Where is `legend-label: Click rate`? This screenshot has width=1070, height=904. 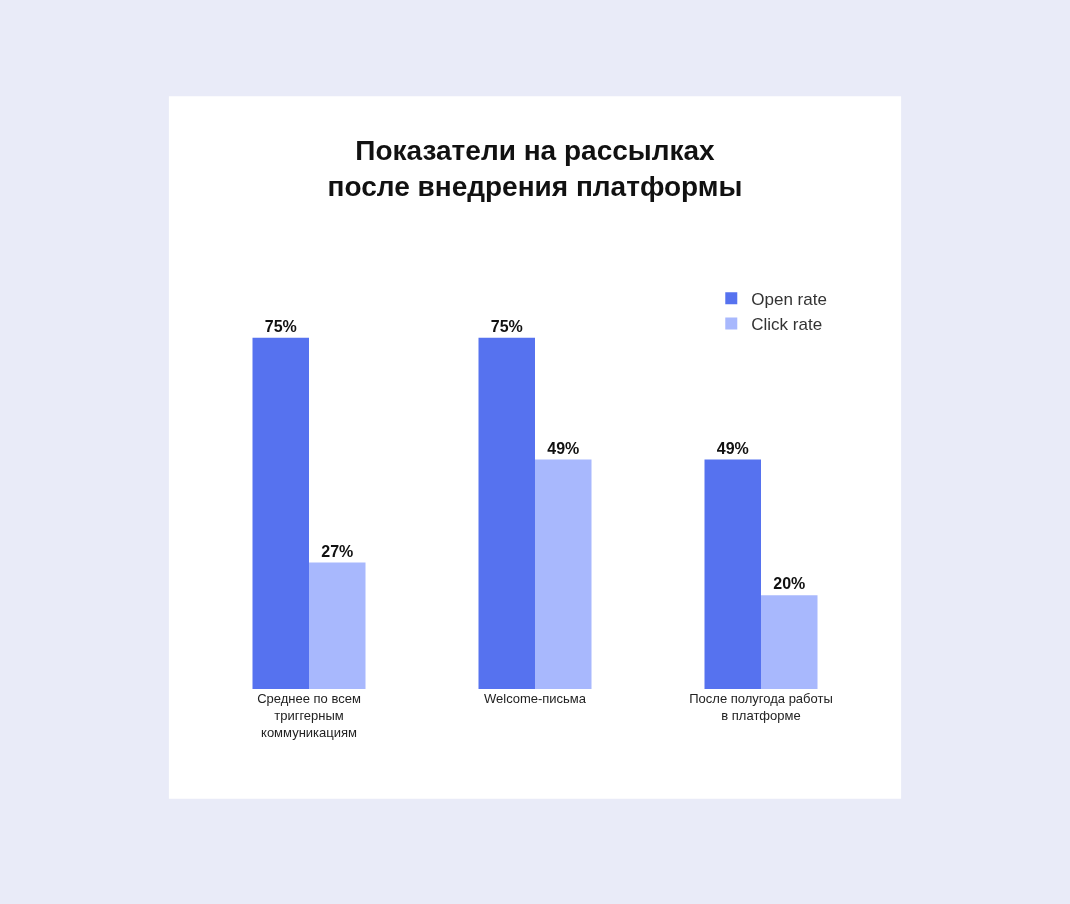
legend-label: Click rate is located at coordinates (787, 325).